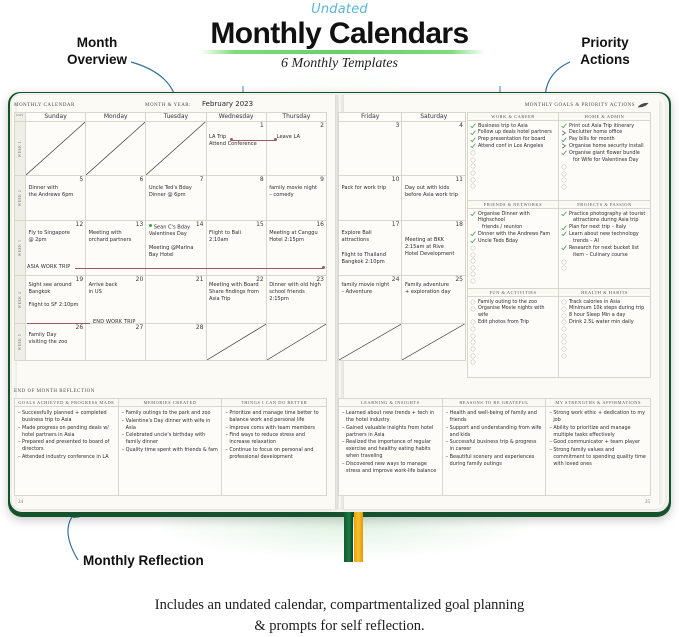 This screenshot has width=679, height=637. I want to click on goal-item: 8 hour Sleep Min a day, so click(604, 315).